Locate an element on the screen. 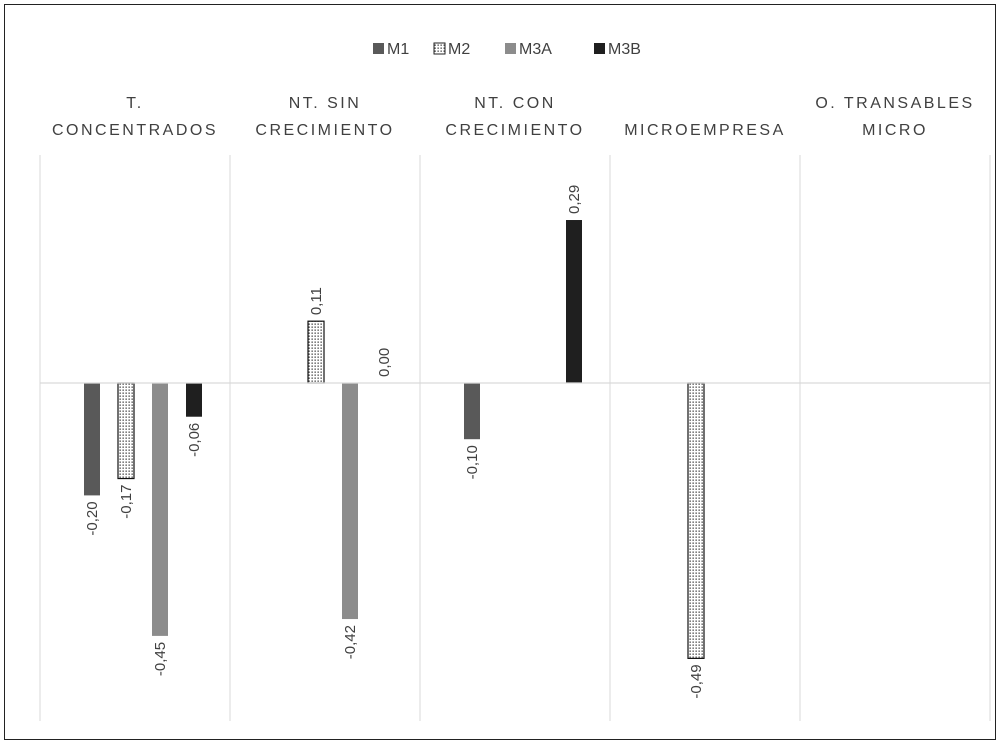 The width and height of the screenshot is (1002, 745). category-label: T. CONCENTRADOS is located at coordinates (135, 117).